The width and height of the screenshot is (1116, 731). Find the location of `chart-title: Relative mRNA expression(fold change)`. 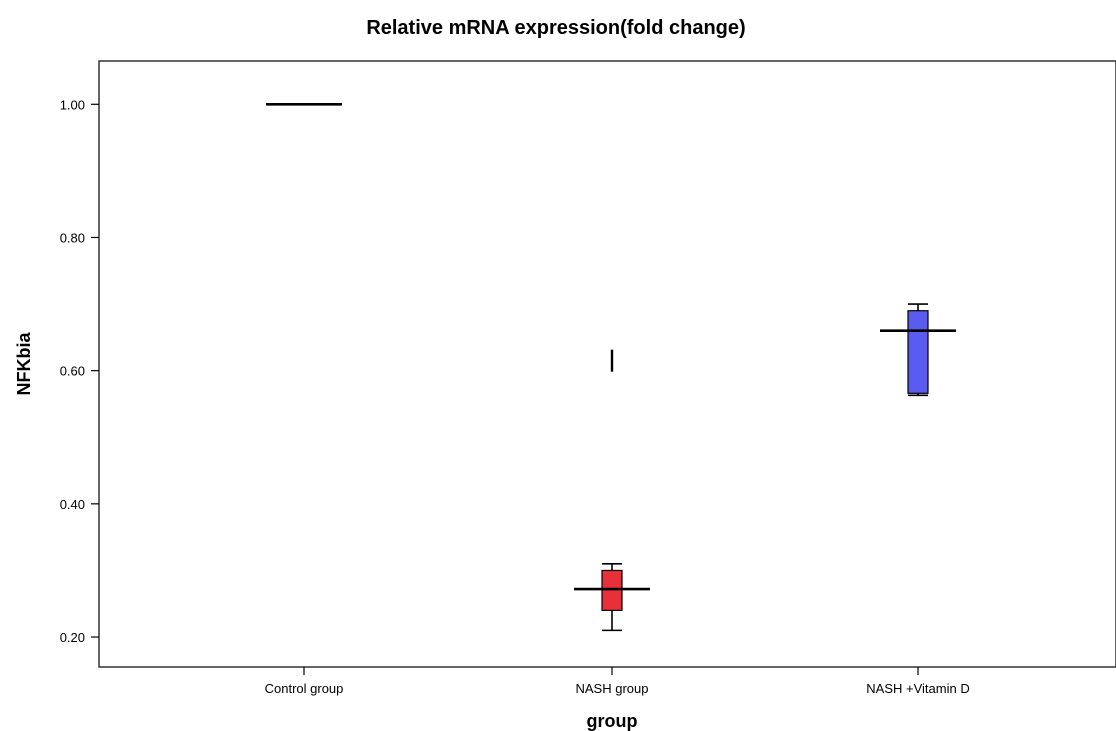

chart-title: Relative mRNA expression(fold change) is located at coordinates (555, 28).